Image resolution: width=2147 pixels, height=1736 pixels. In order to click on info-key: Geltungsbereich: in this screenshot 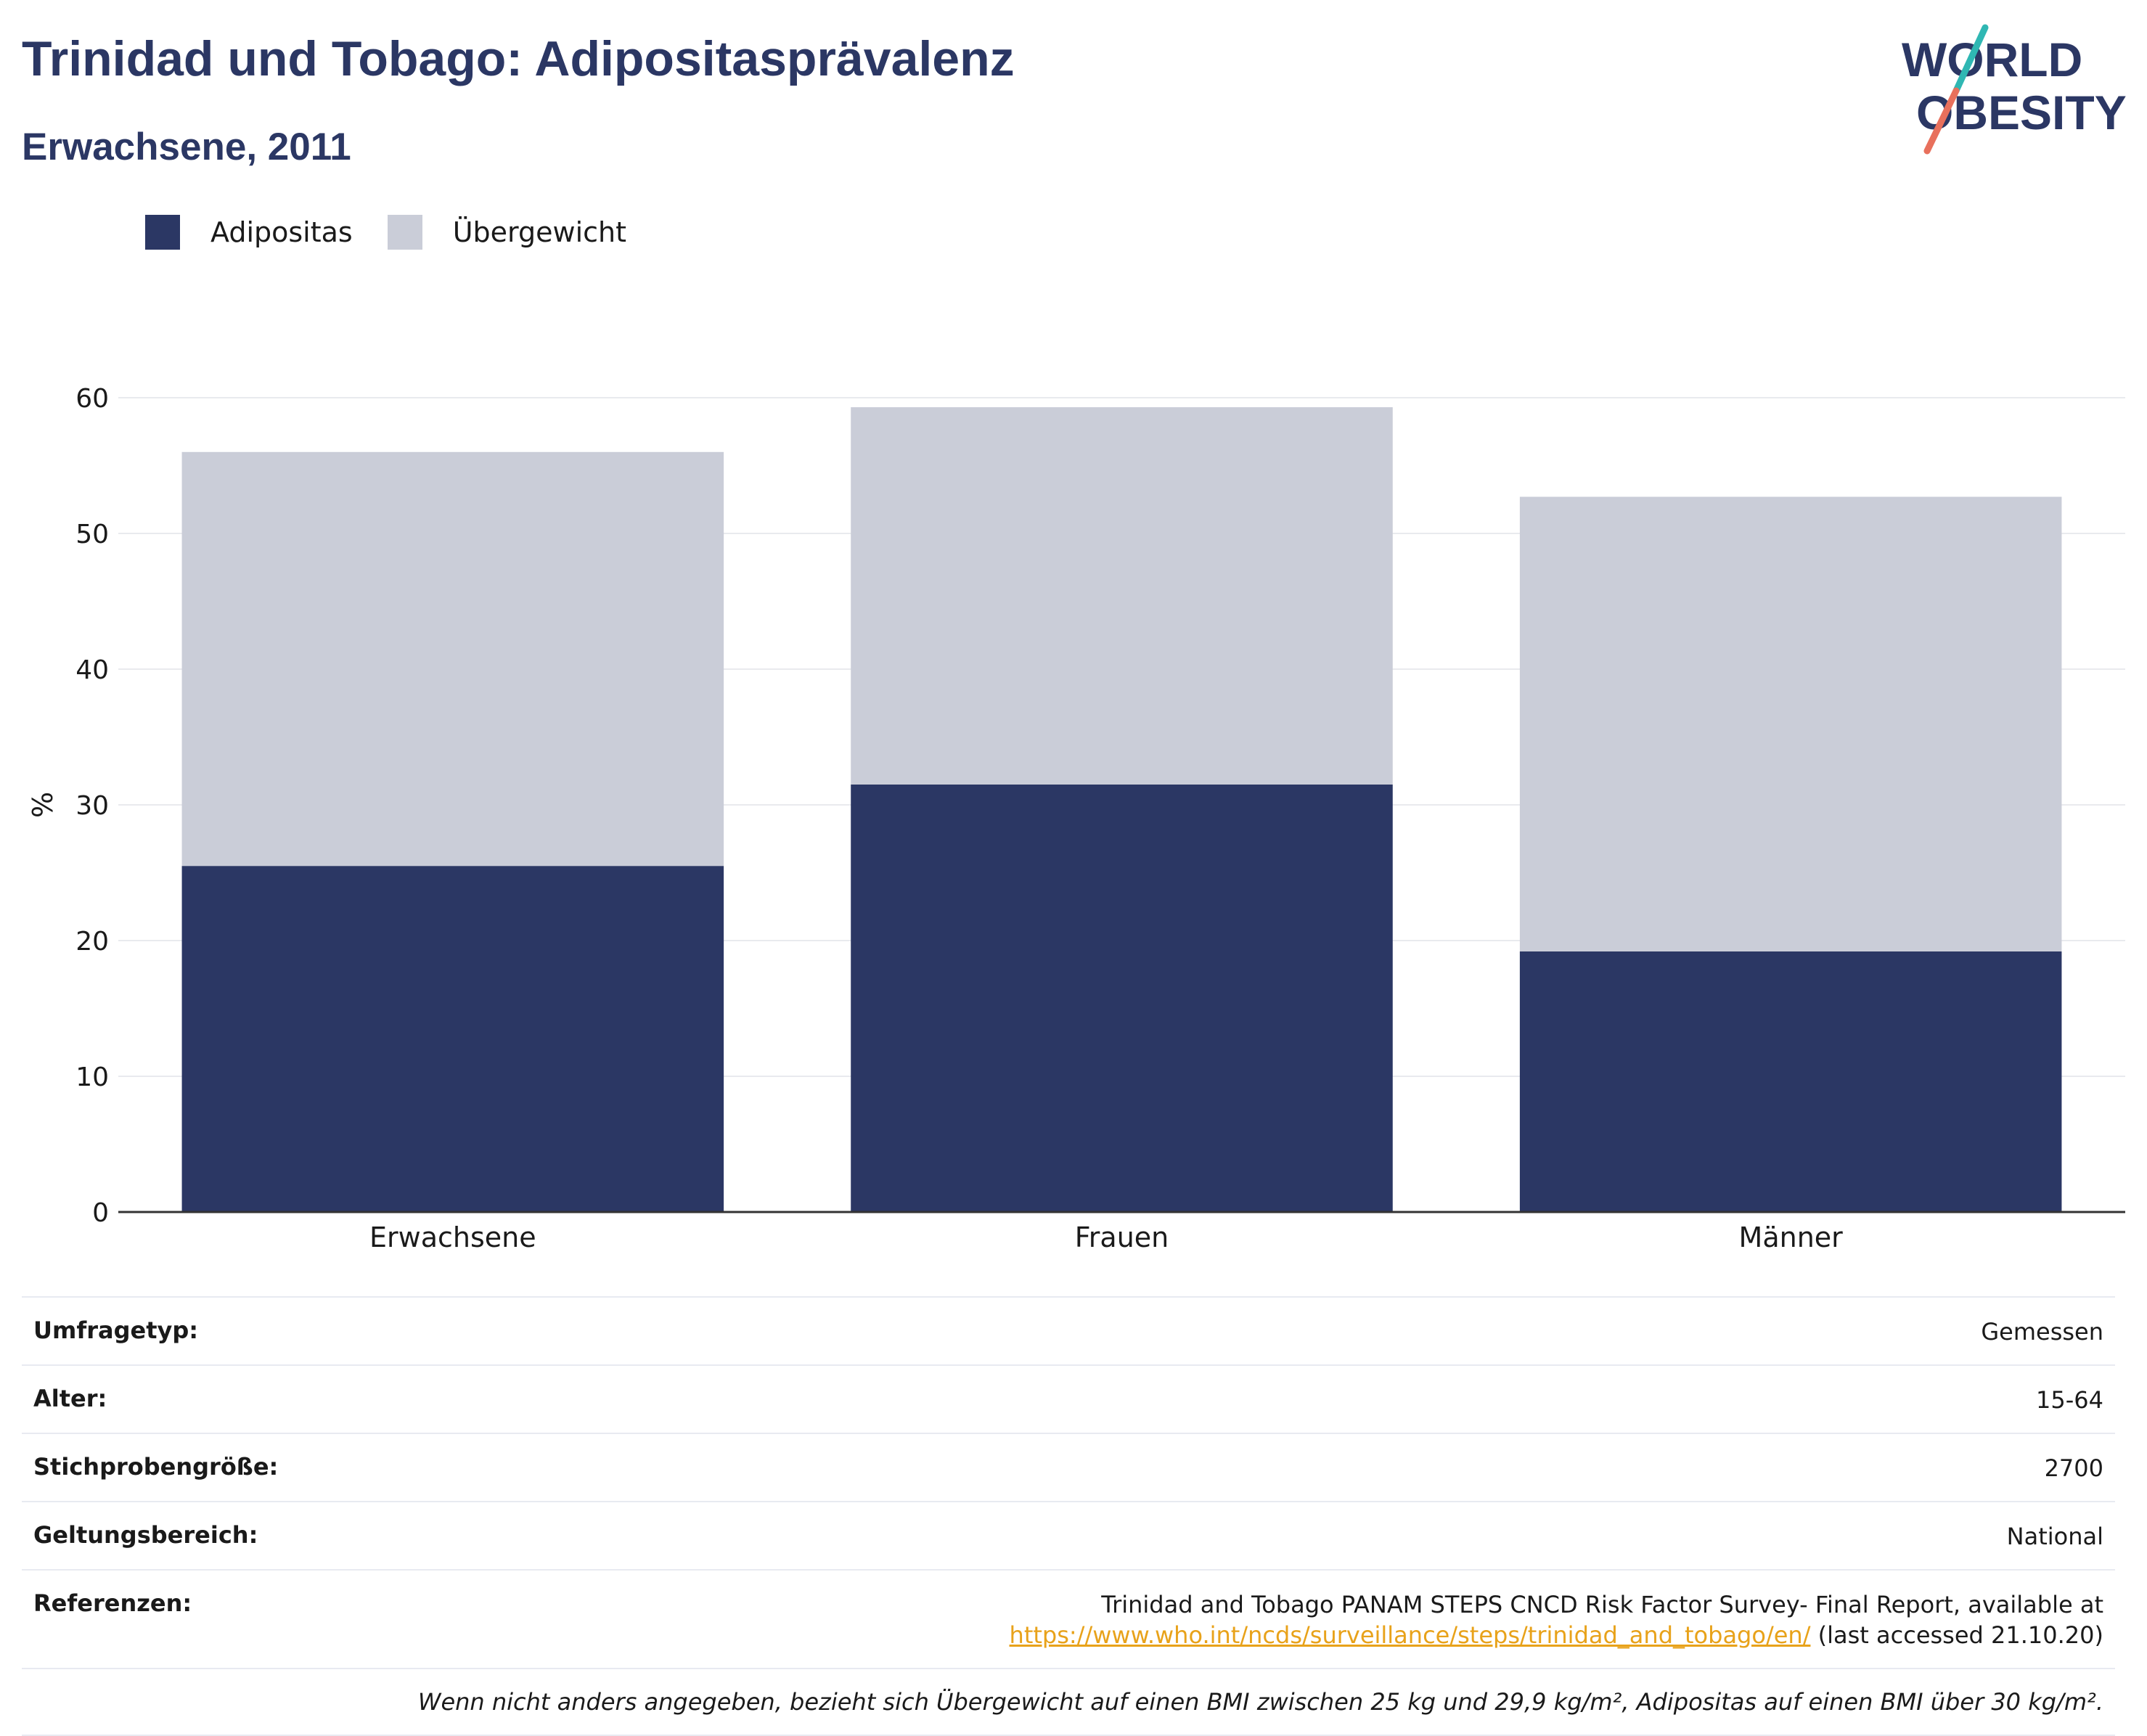, I will do `click(145, 1535)`.